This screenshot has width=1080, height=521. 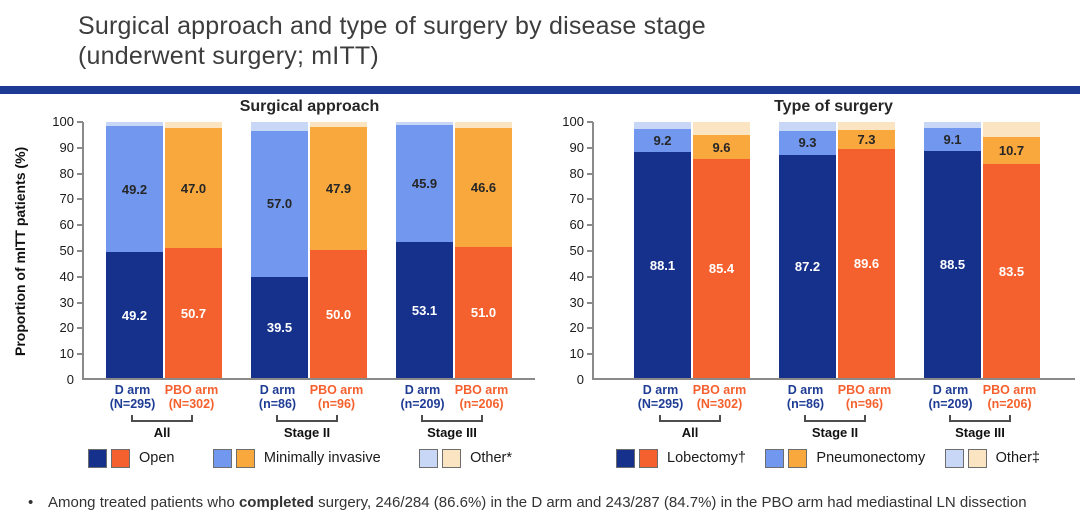 I want to click on y-tick-label: 90, so click(x=66, y=147).